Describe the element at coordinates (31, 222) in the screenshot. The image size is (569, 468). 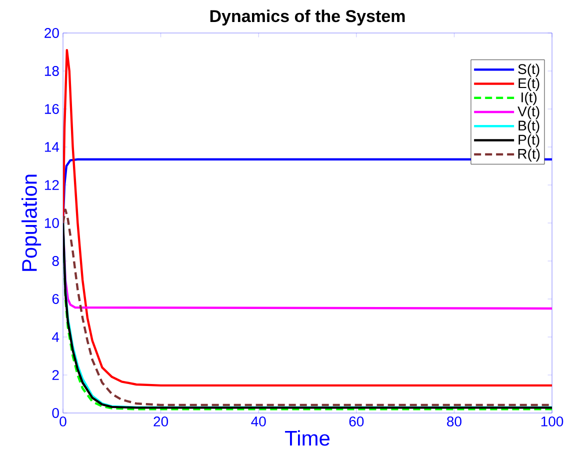
I see `y-axis-title: Population` at that location.